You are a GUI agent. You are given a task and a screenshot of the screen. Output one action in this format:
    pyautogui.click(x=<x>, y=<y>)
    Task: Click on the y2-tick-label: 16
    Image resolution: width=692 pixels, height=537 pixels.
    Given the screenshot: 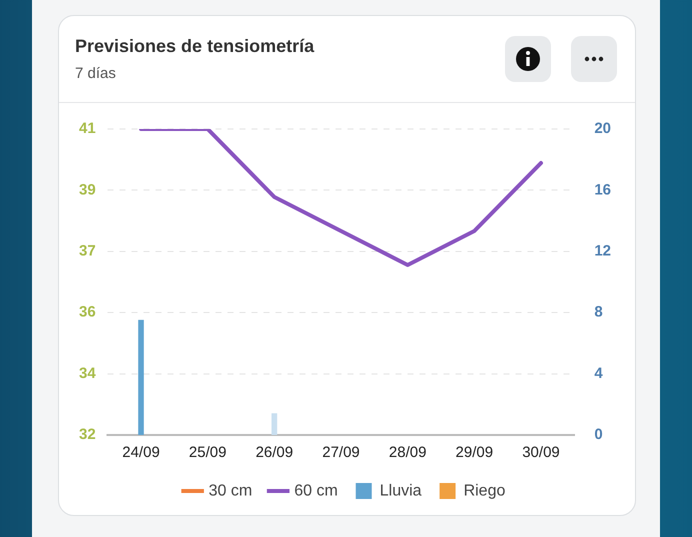 What is the action you would take?
    pyautogui.click(x=603, y=189)
    